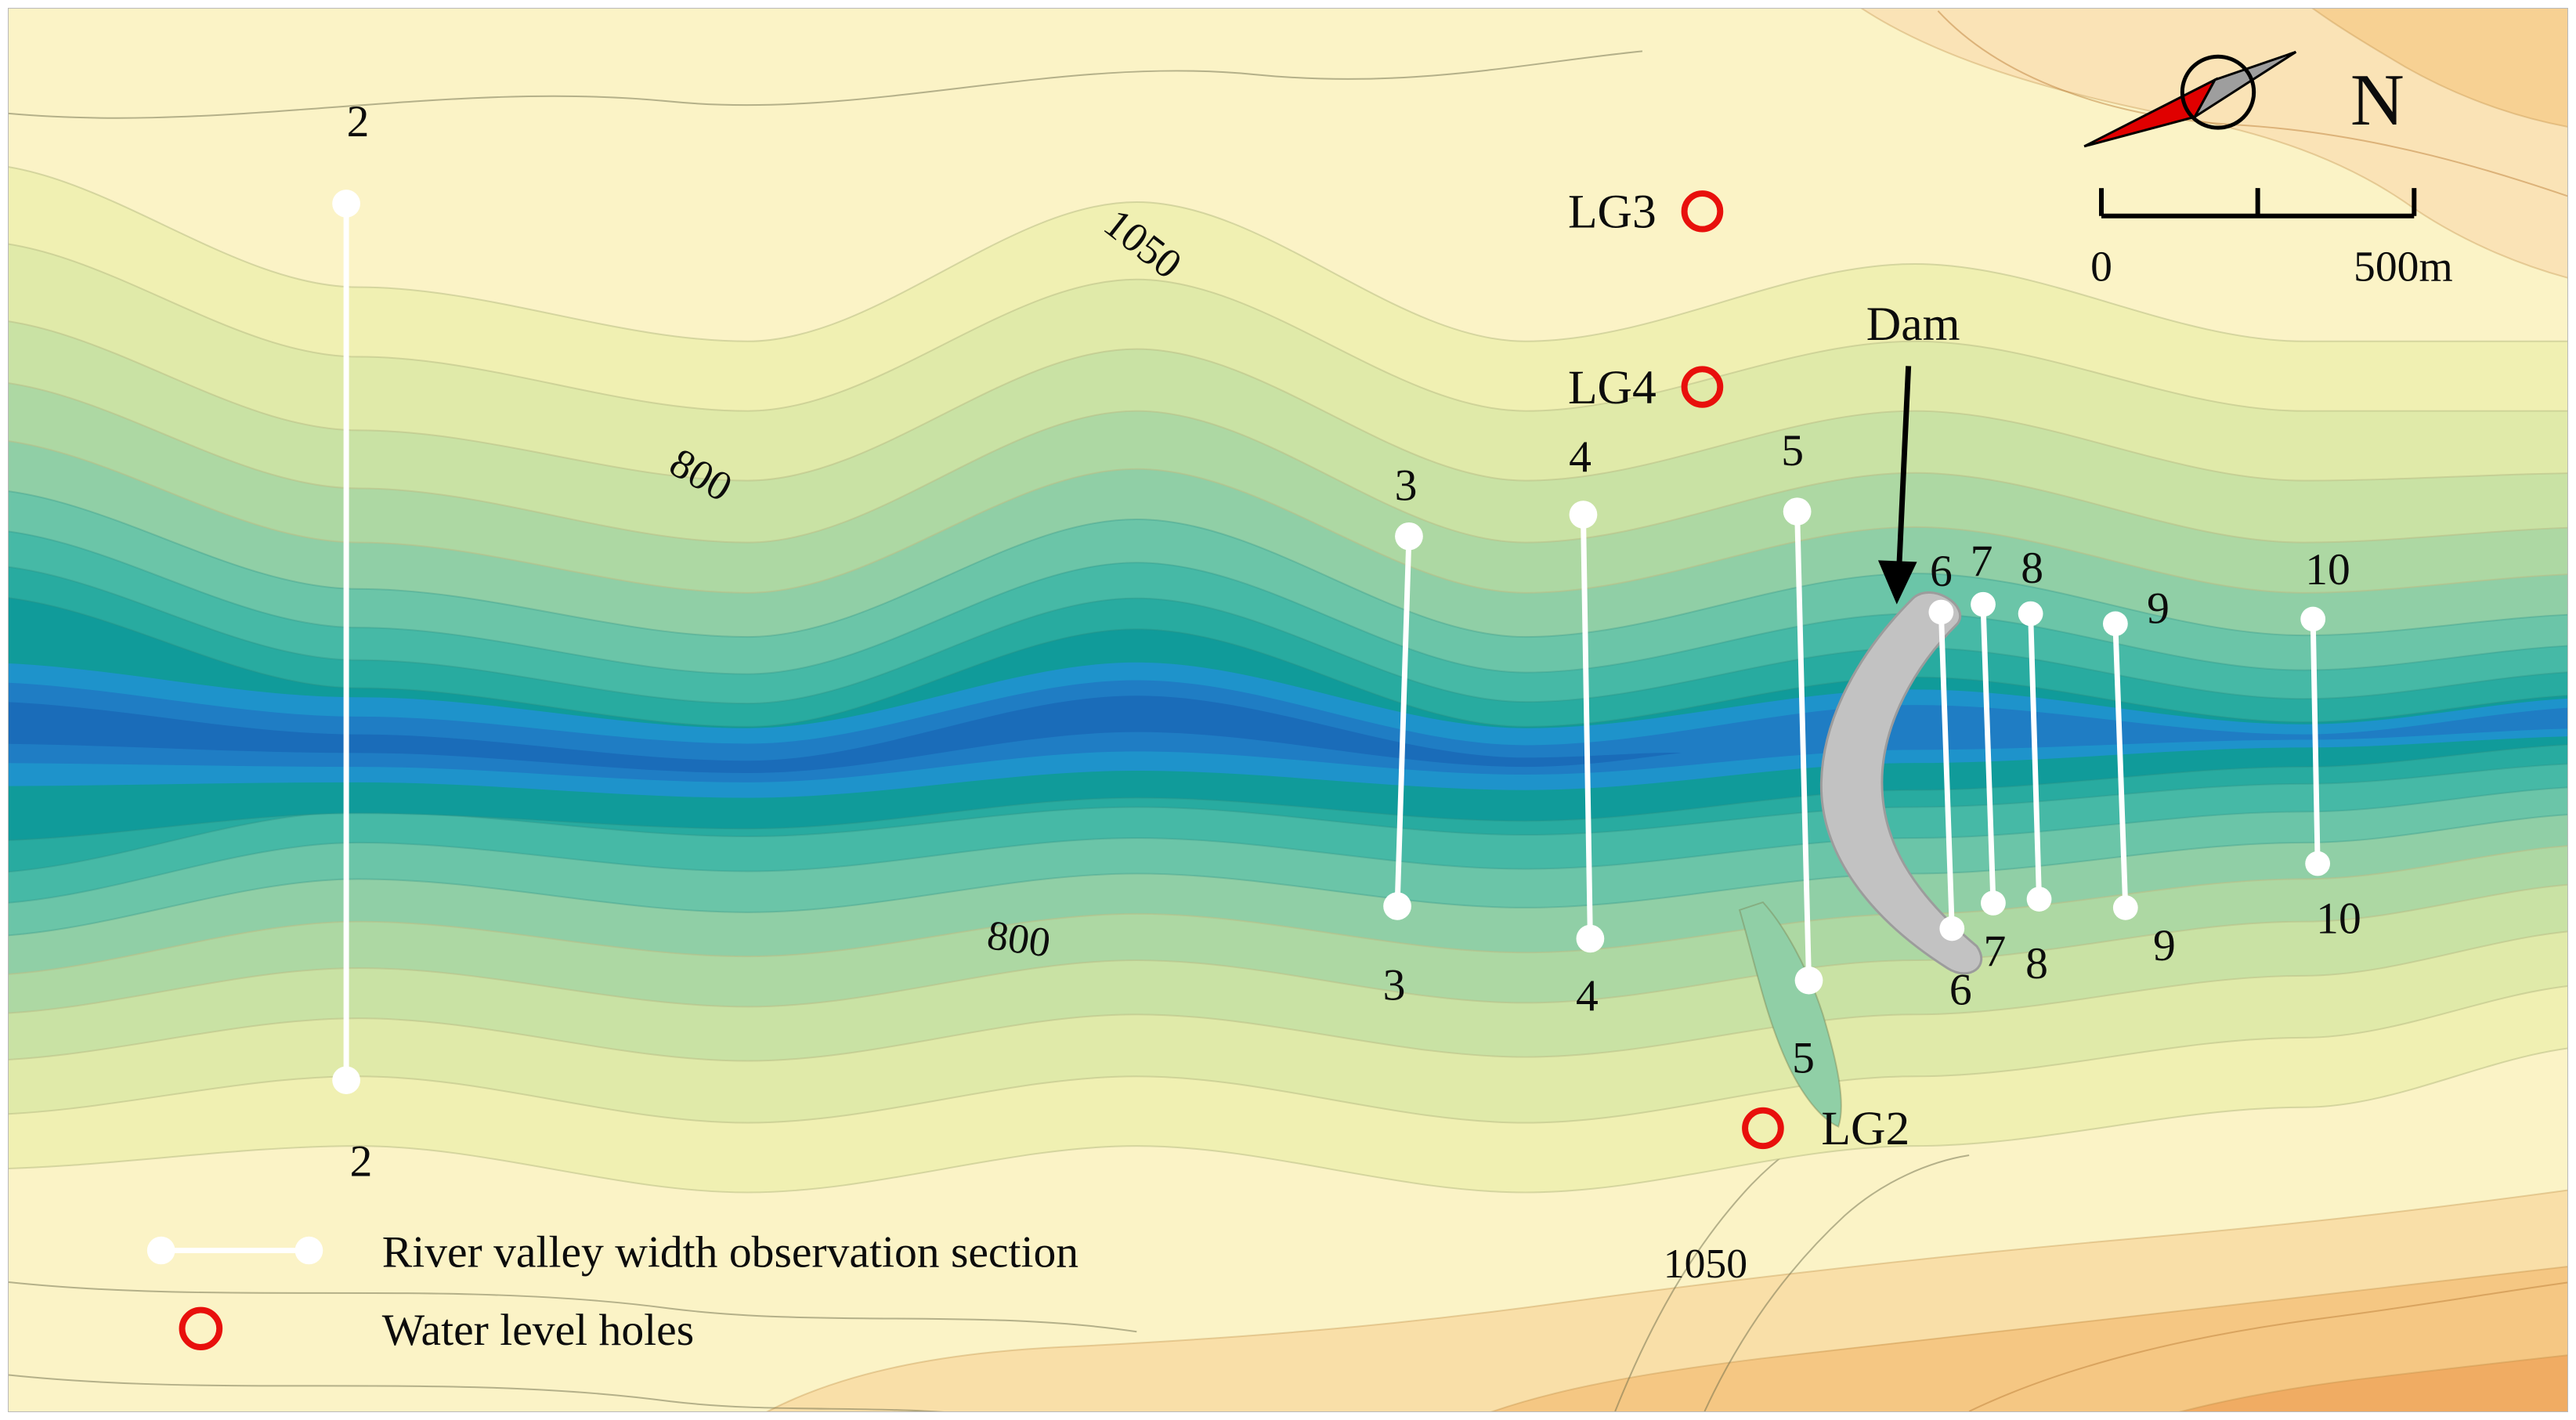  What do you see at coordinates (1913, 324) in the screenshot?
I see `dam-label: Dam` at bounding box center [1913, 324].